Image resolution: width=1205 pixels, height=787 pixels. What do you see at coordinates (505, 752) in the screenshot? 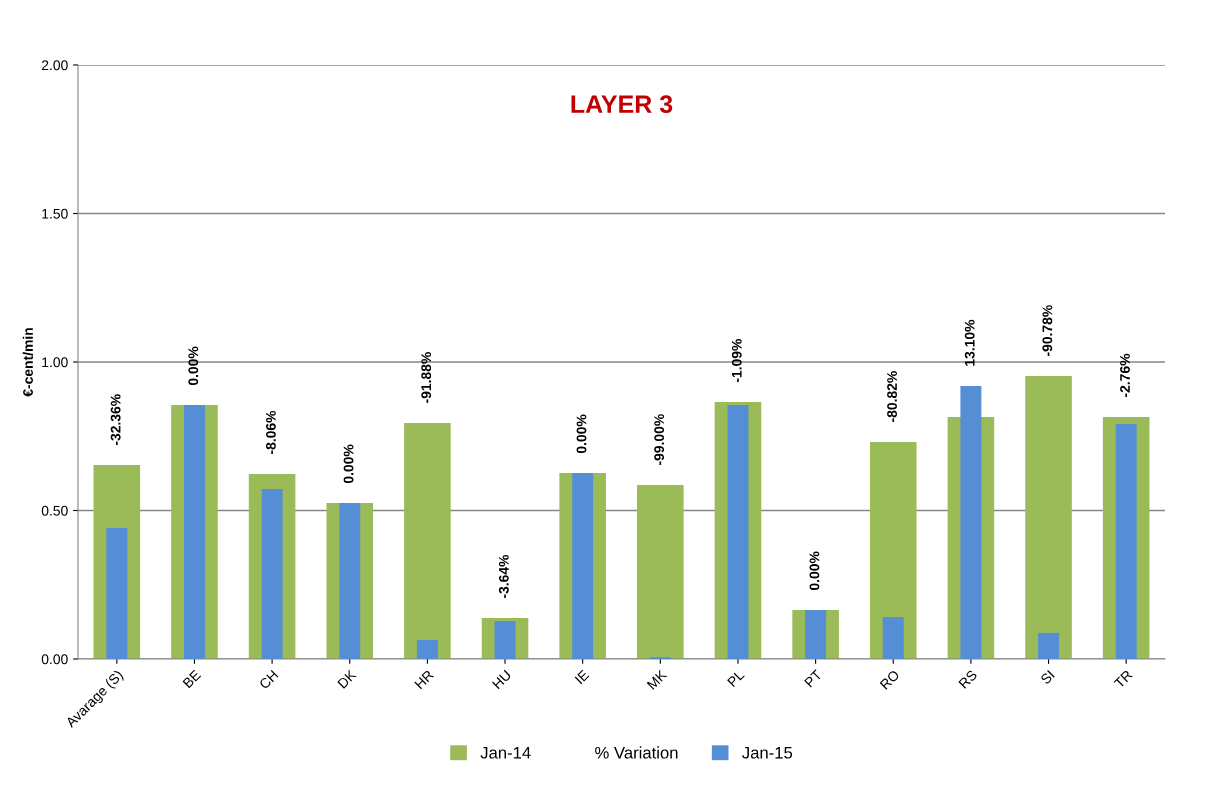
I see `legend-label: Jan-14` at bounding box center [505, 752].